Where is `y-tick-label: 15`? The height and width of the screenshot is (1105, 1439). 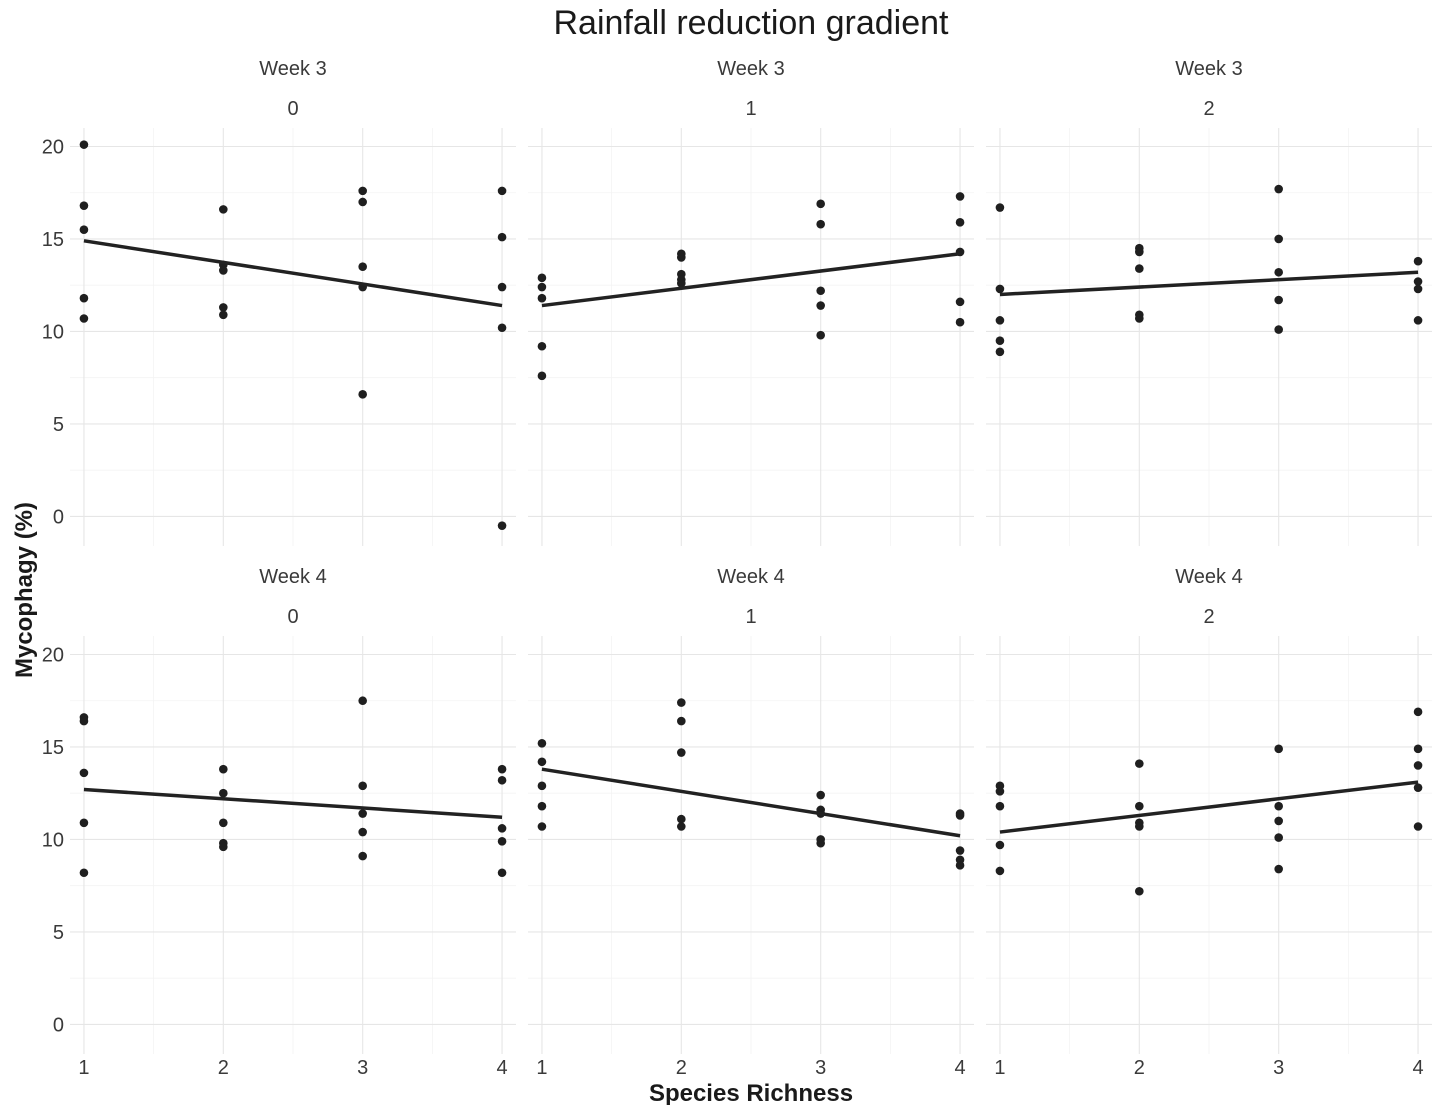
y-tick-label: 15 is located at coordinates (53, 748).